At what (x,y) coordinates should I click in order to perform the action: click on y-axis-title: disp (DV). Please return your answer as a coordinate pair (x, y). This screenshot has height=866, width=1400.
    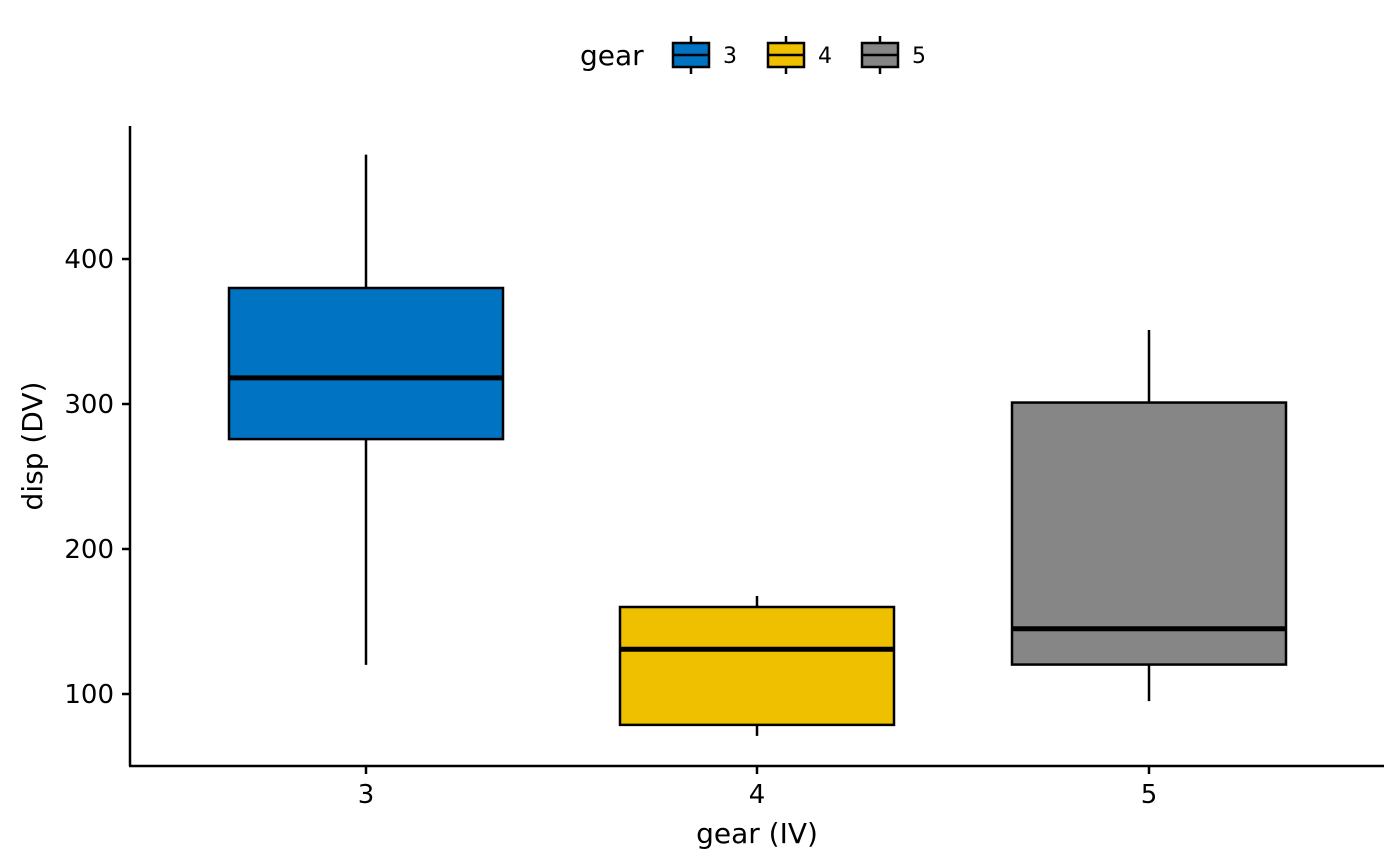
    Looking at the image, I should click on (32, 446).